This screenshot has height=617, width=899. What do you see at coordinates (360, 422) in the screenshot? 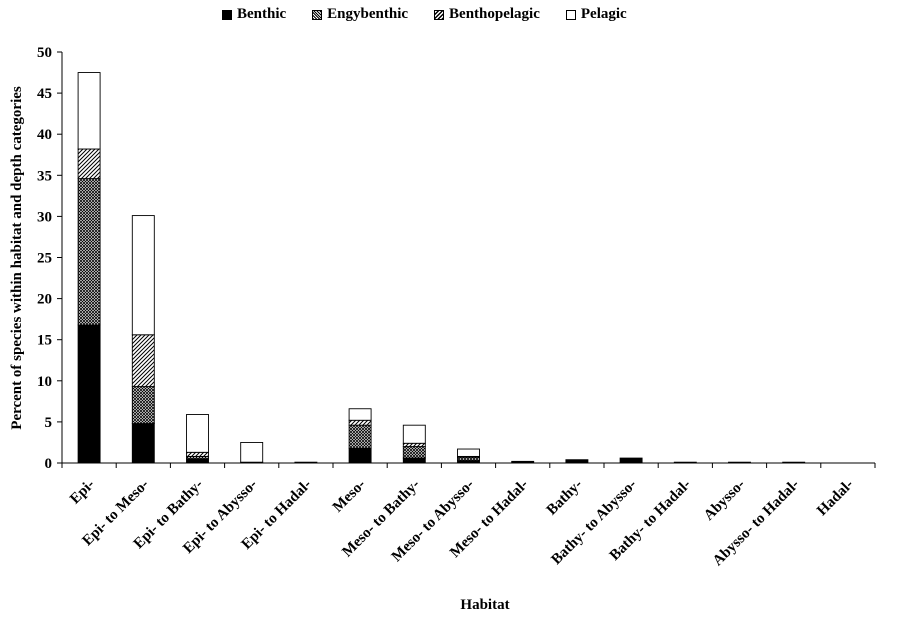
I see `bar-benthopelagic-meso` at bounding box center [360, 422].